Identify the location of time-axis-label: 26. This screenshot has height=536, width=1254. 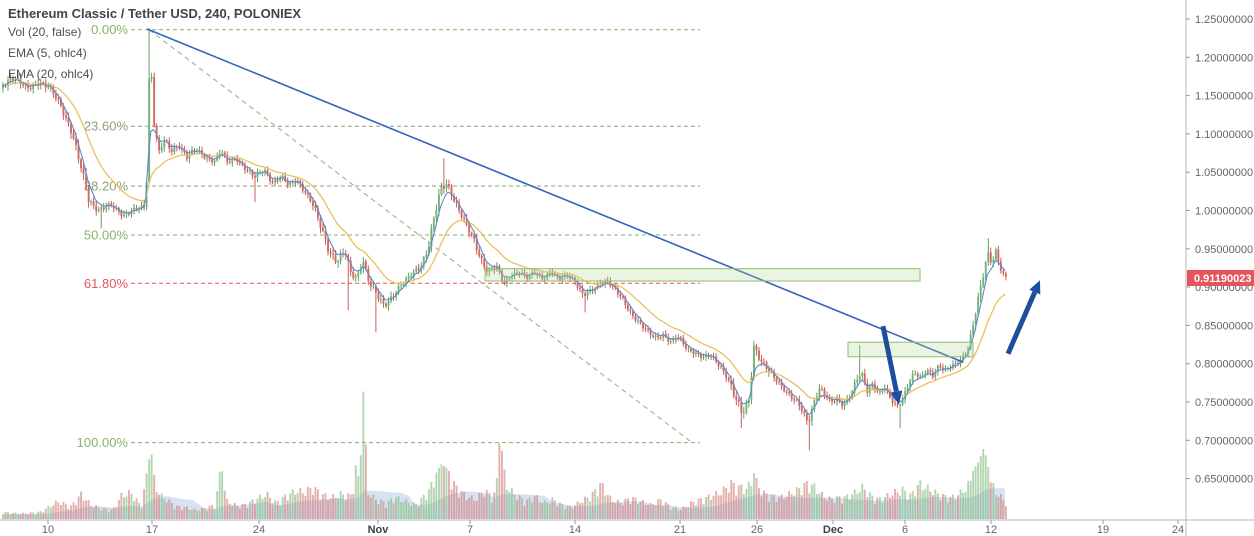
(757, 530).